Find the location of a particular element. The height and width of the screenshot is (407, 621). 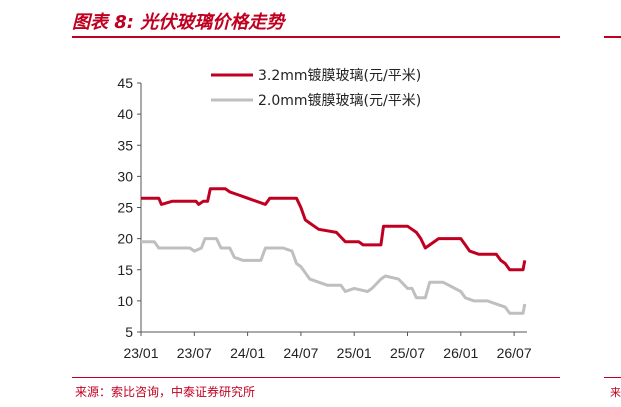

source-note: 来源：索比咨询，中泰证券研究所 is located at coordinates (165, 392).